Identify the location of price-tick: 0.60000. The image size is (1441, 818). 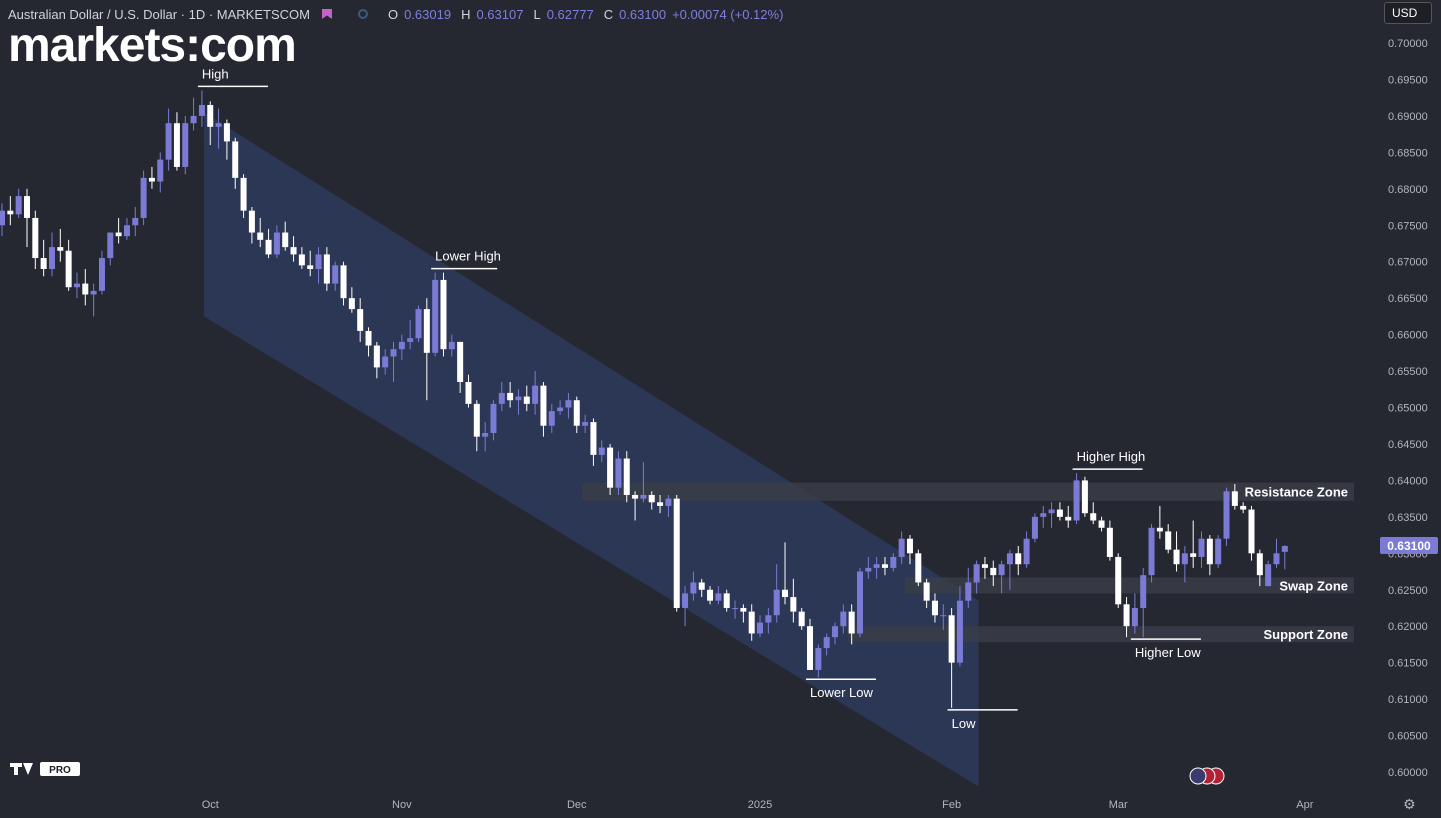
(1408, 773).